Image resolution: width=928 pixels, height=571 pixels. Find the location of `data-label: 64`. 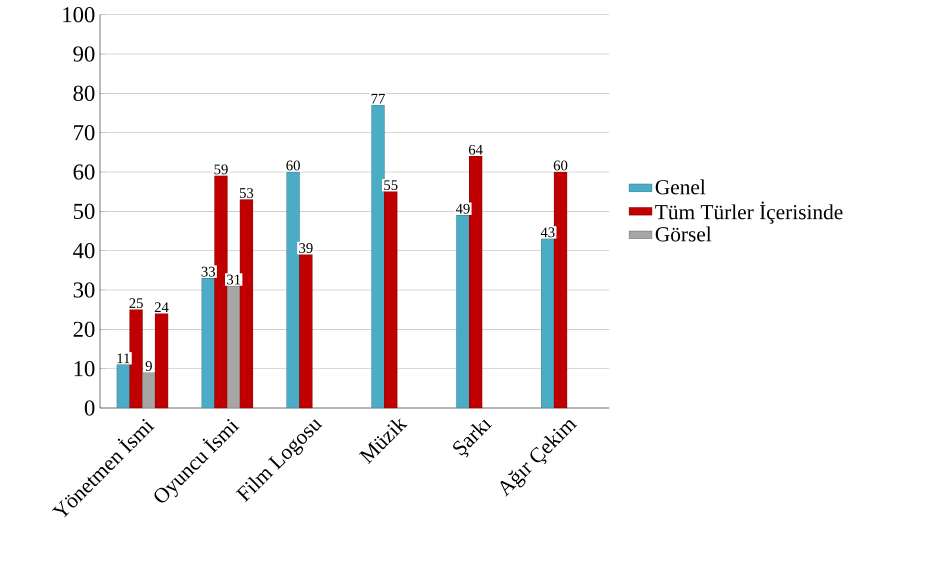

data-label: 64 is located at coordinates (475, 149).